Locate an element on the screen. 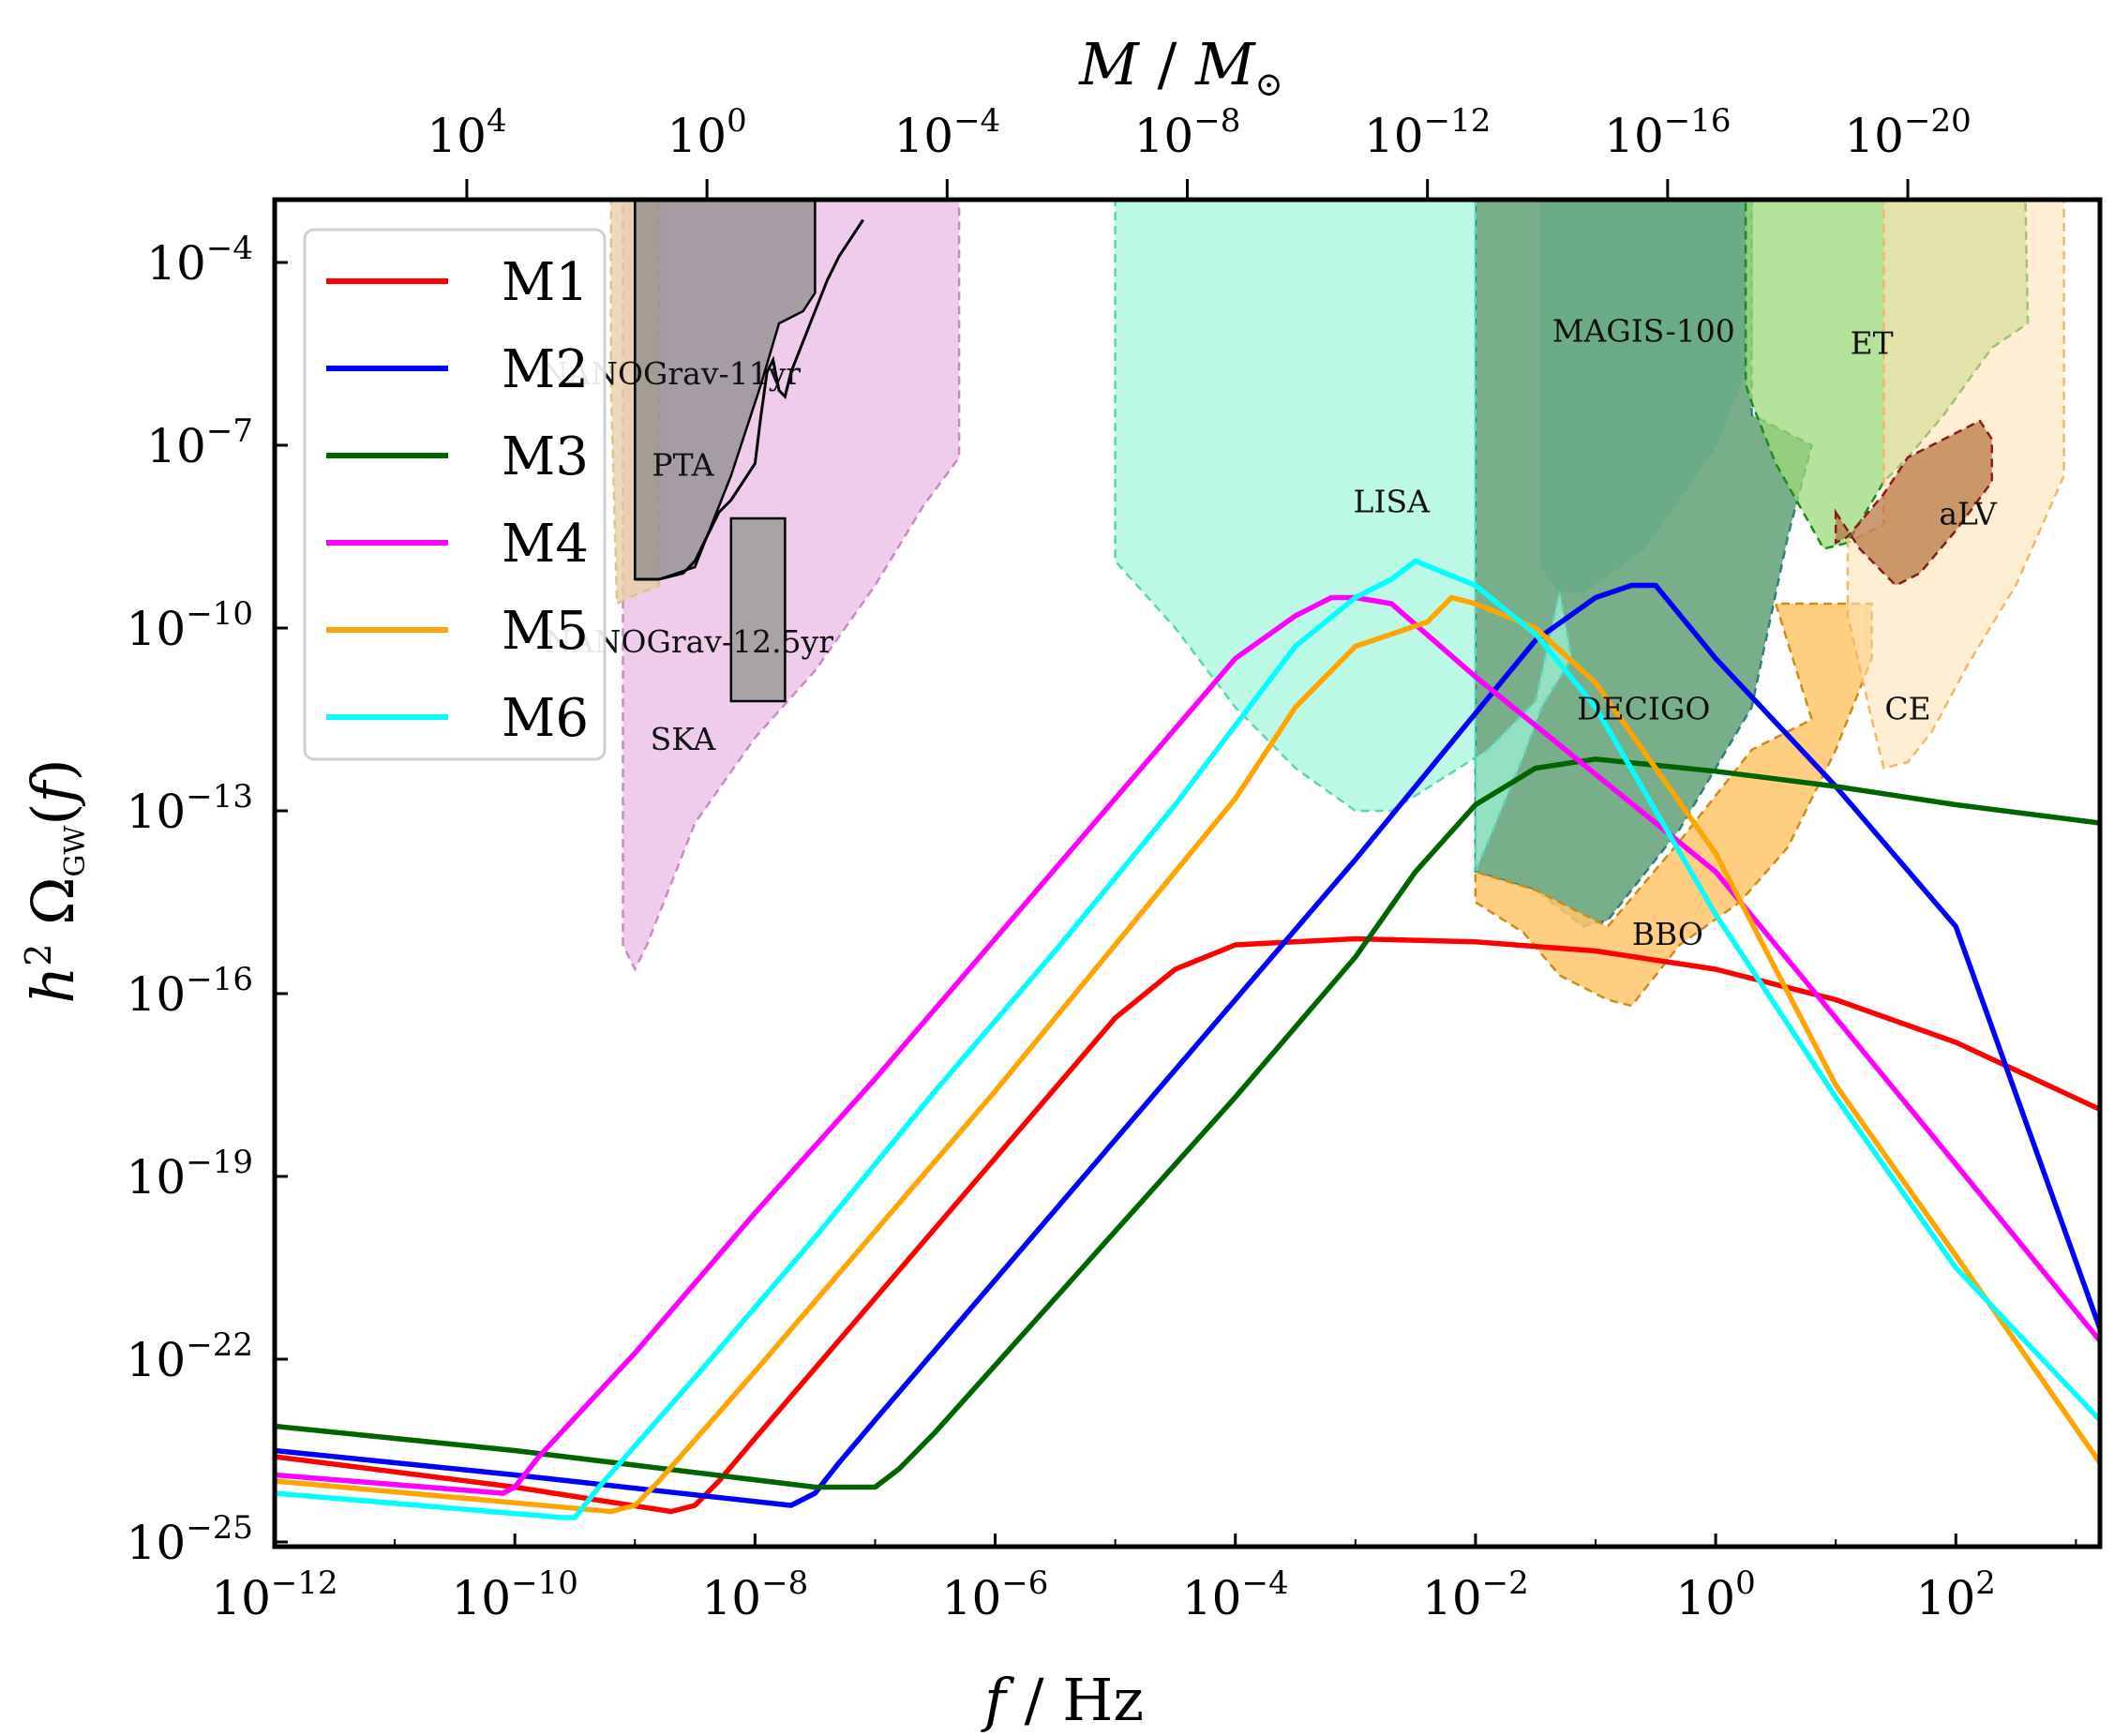  x-tick-label: 10⁻⁴ is located at coordinates (1236, 1595).